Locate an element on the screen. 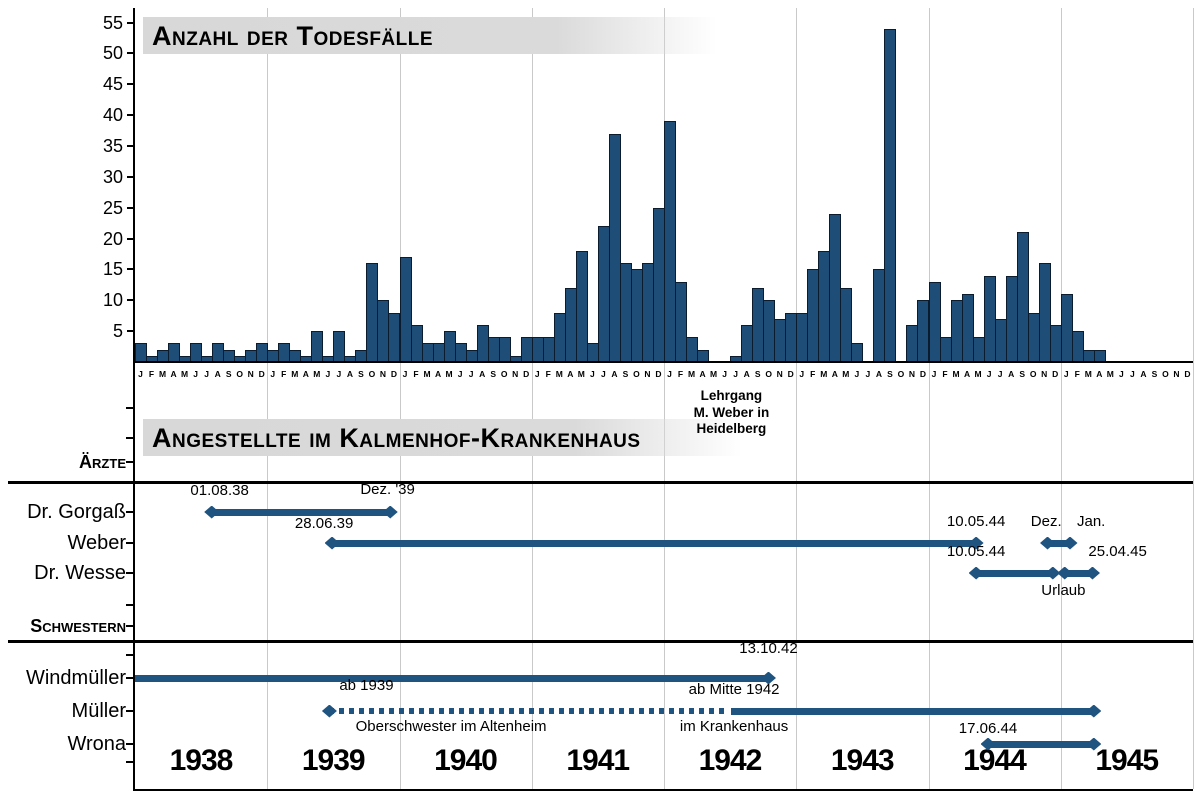 This screenshot has height=801, width=1200. gantt-annotation: 10.05.44 is located at coordinates (976, 521).